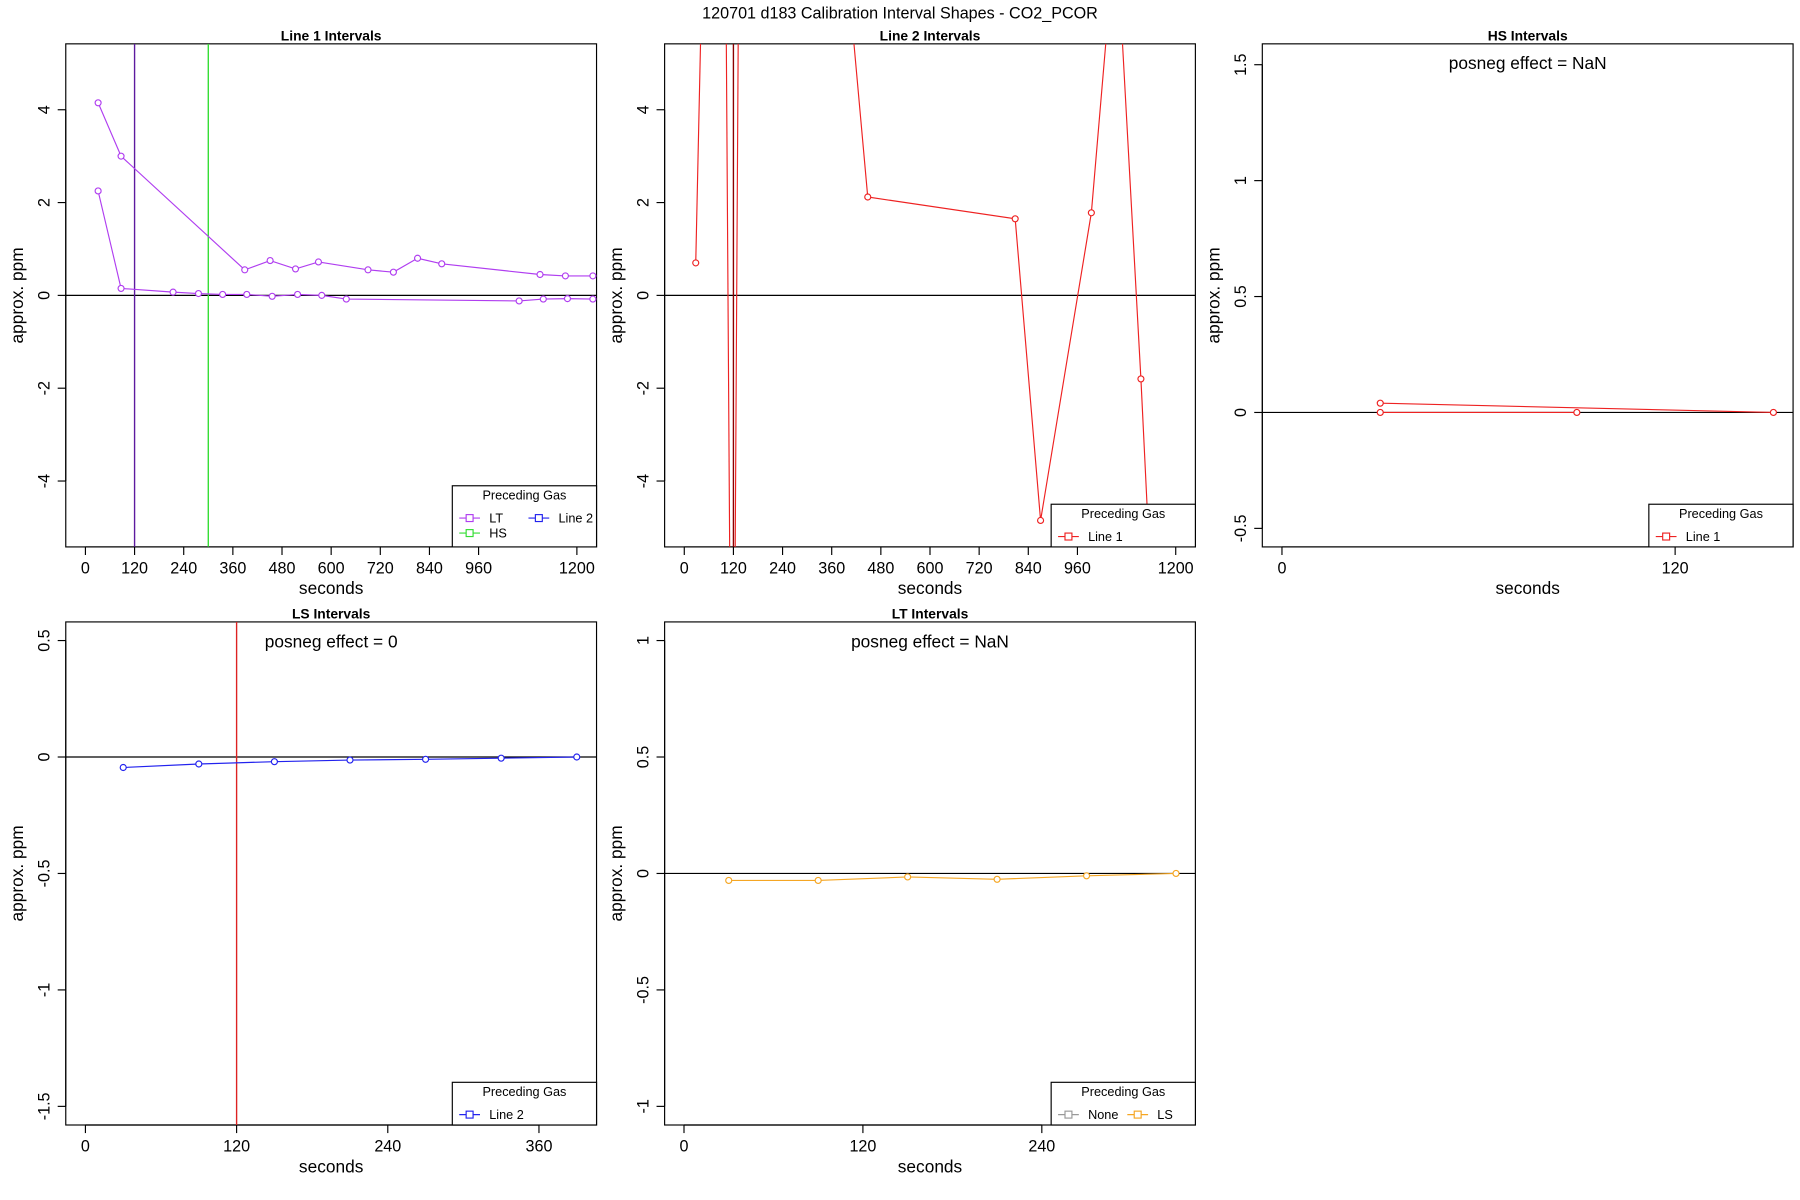 This screenshot has height=1200, width=1800. I want to click on annotation: posneg effect = 0, so click(331, 641).